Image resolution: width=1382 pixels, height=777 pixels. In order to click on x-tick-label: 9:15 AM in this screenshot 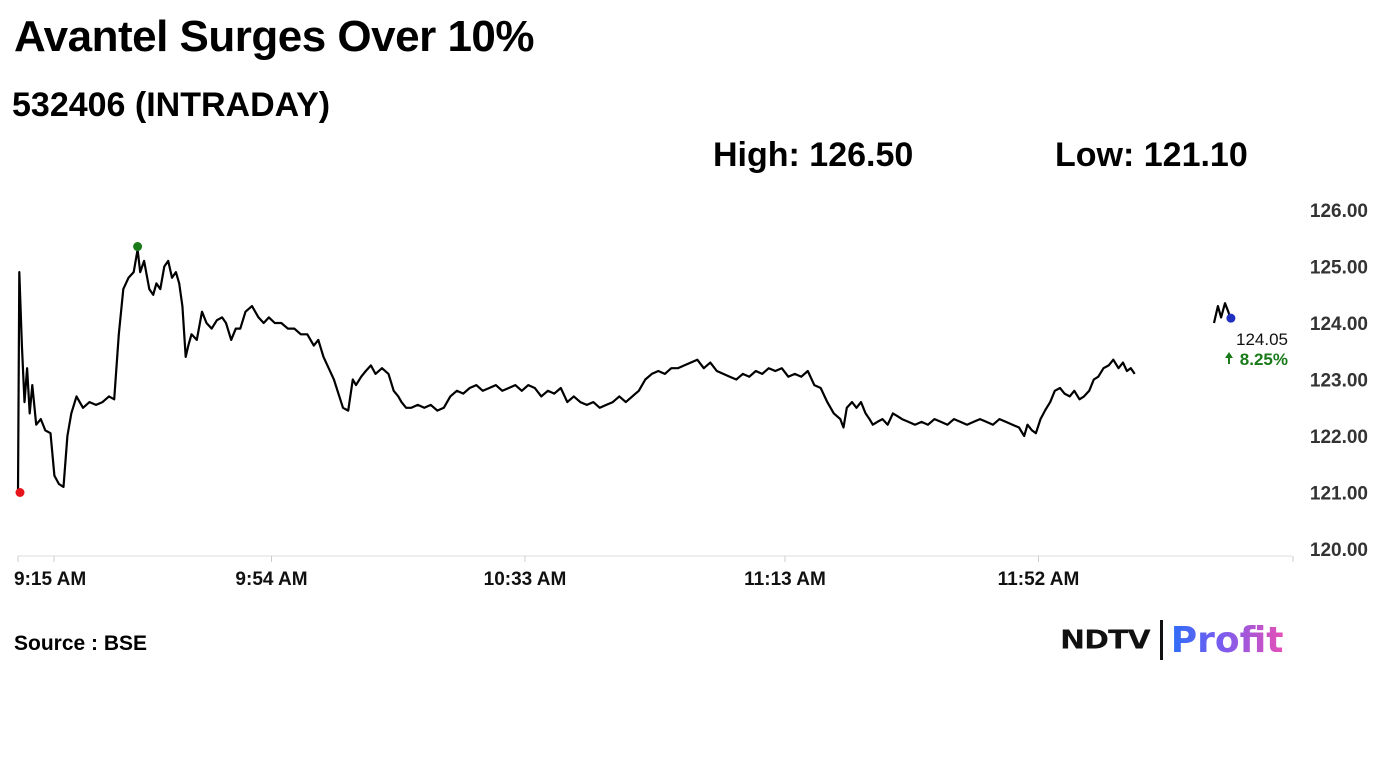, I will do `click(50, 579)`.